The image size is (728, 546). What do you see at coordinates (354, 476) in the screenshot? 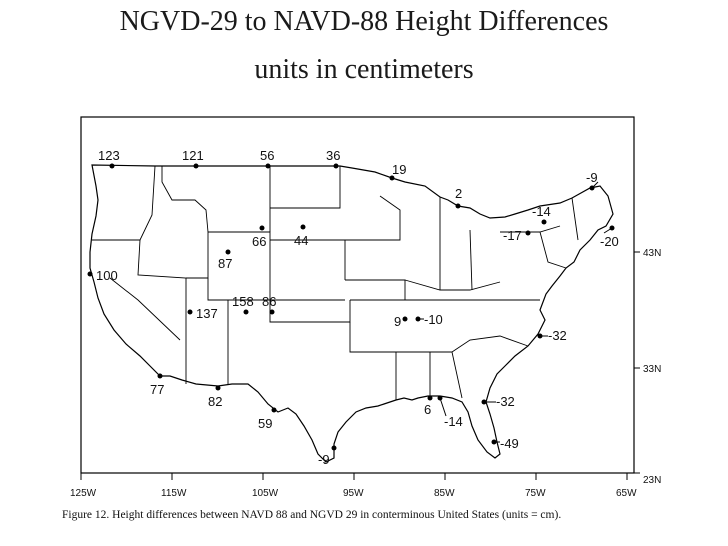
I see `x-axis-ticks` at bounding box center [354, 476].